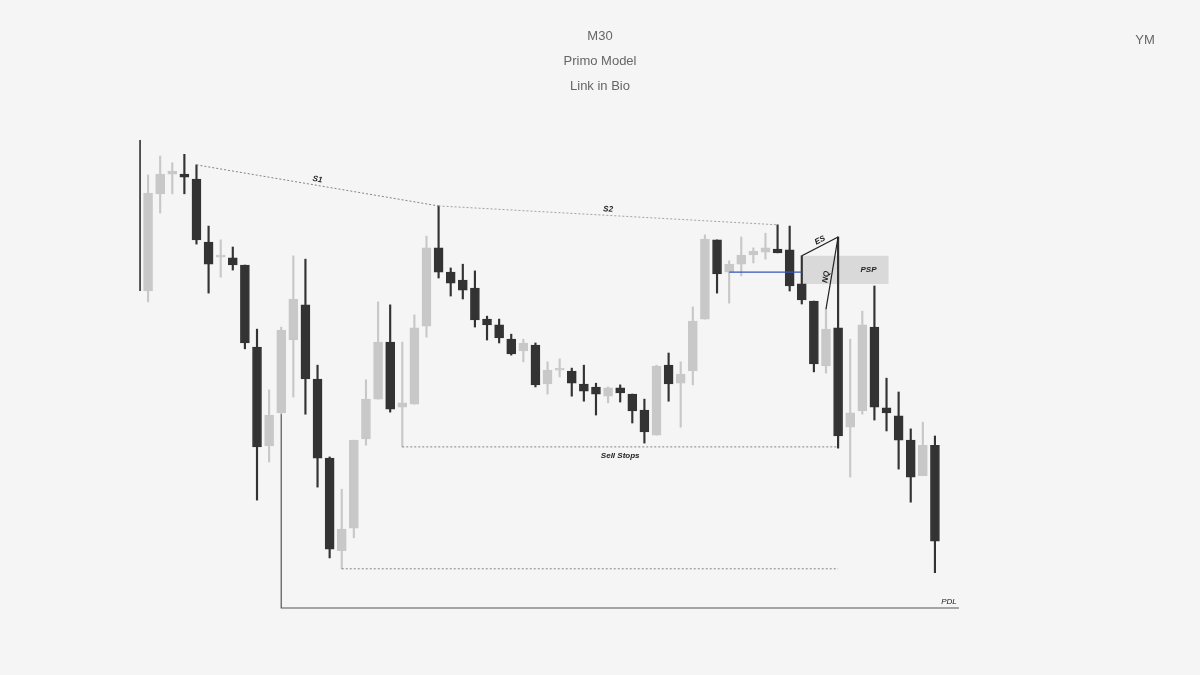 This screenshot has height=675, width=1200. What do you see at coordinates (826, 276) in the screenshot?
I see `text: NQ` at bounding box center [826, 276].